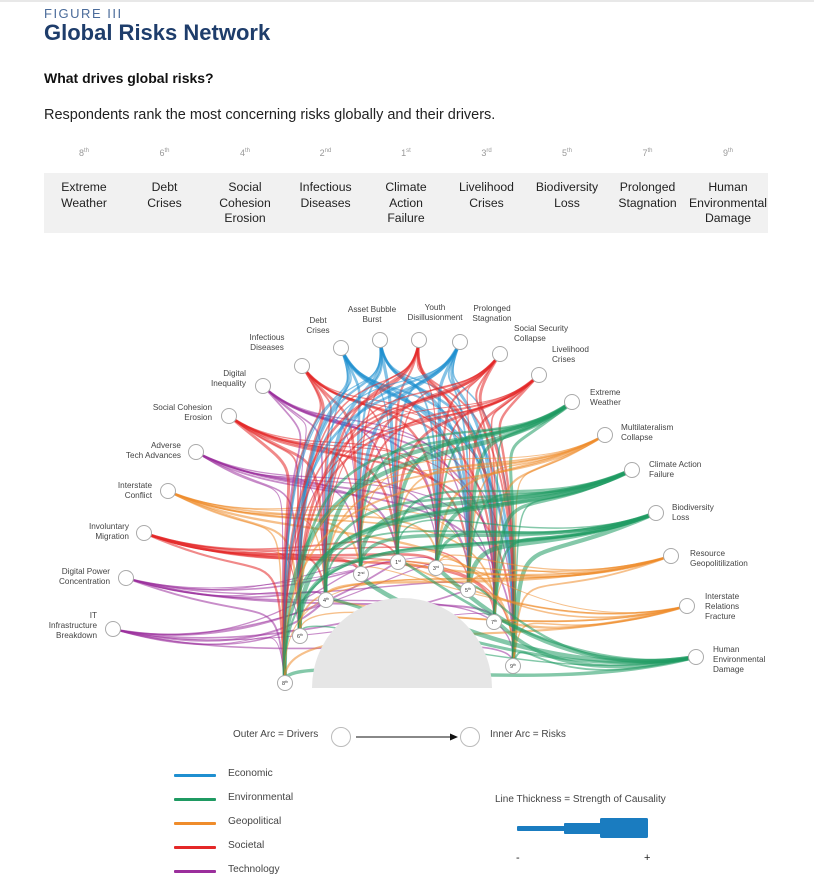  Describe the element at coordinates (406, 155) in the screenshot. I see `rank-row: 8th 6th 4th 2nd 1st 3rd 5th 7th 9th` at that location.